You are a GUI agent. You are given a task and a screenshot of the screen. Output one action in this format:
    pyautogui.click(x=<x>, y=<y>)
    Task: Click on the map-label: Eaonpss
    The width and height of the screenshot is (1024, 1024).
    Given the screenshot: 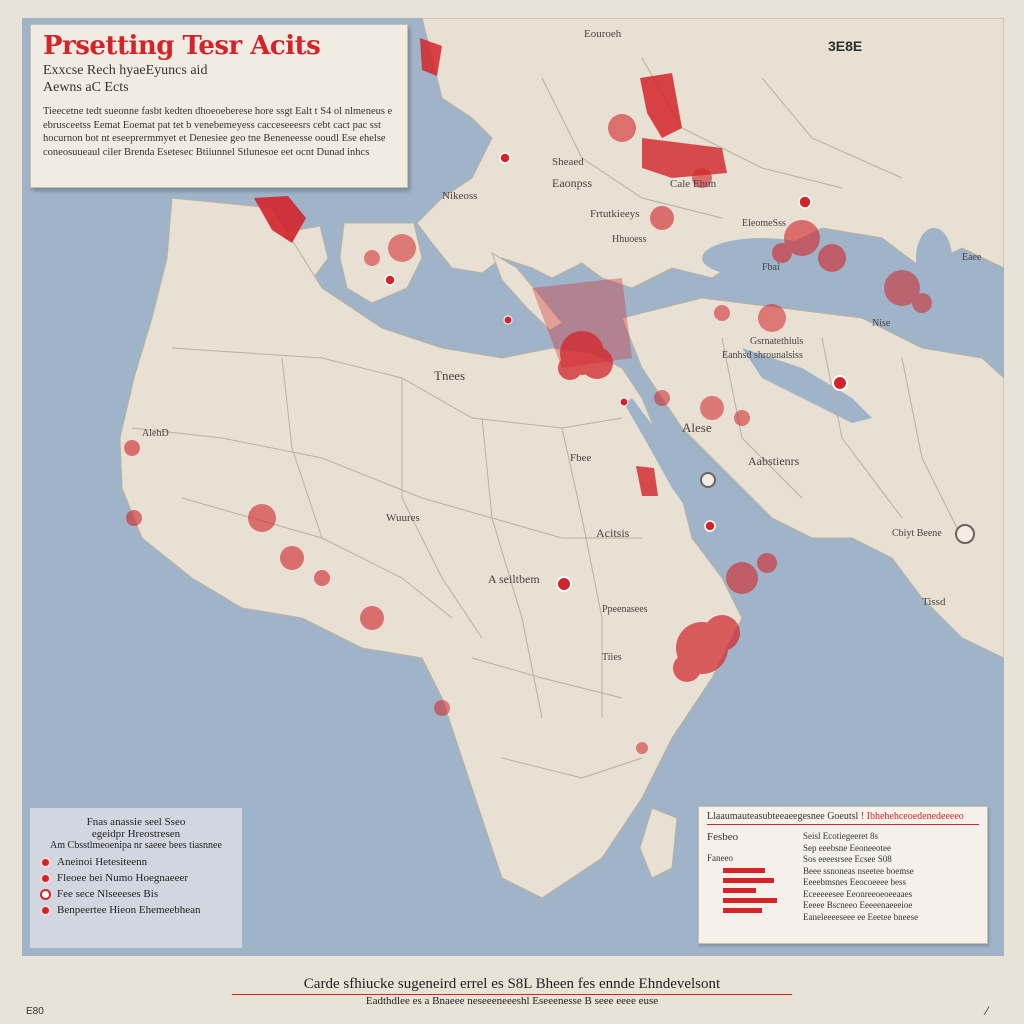 What is the action you would take?
    pyautogui.click(x=572, y=183)
    